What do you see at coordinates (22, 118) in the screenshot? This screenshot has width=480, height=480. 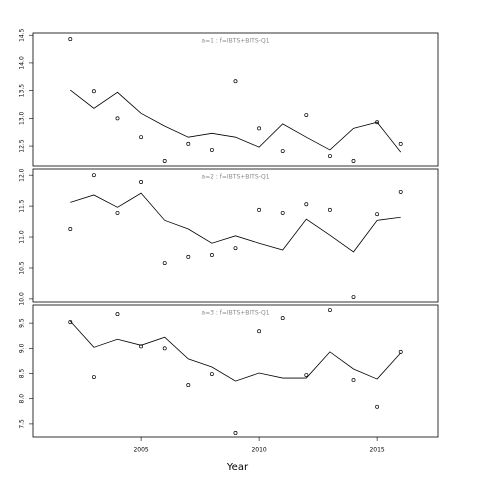 I see `y-tick-label: 13.0` at bounding box center [22, 118].